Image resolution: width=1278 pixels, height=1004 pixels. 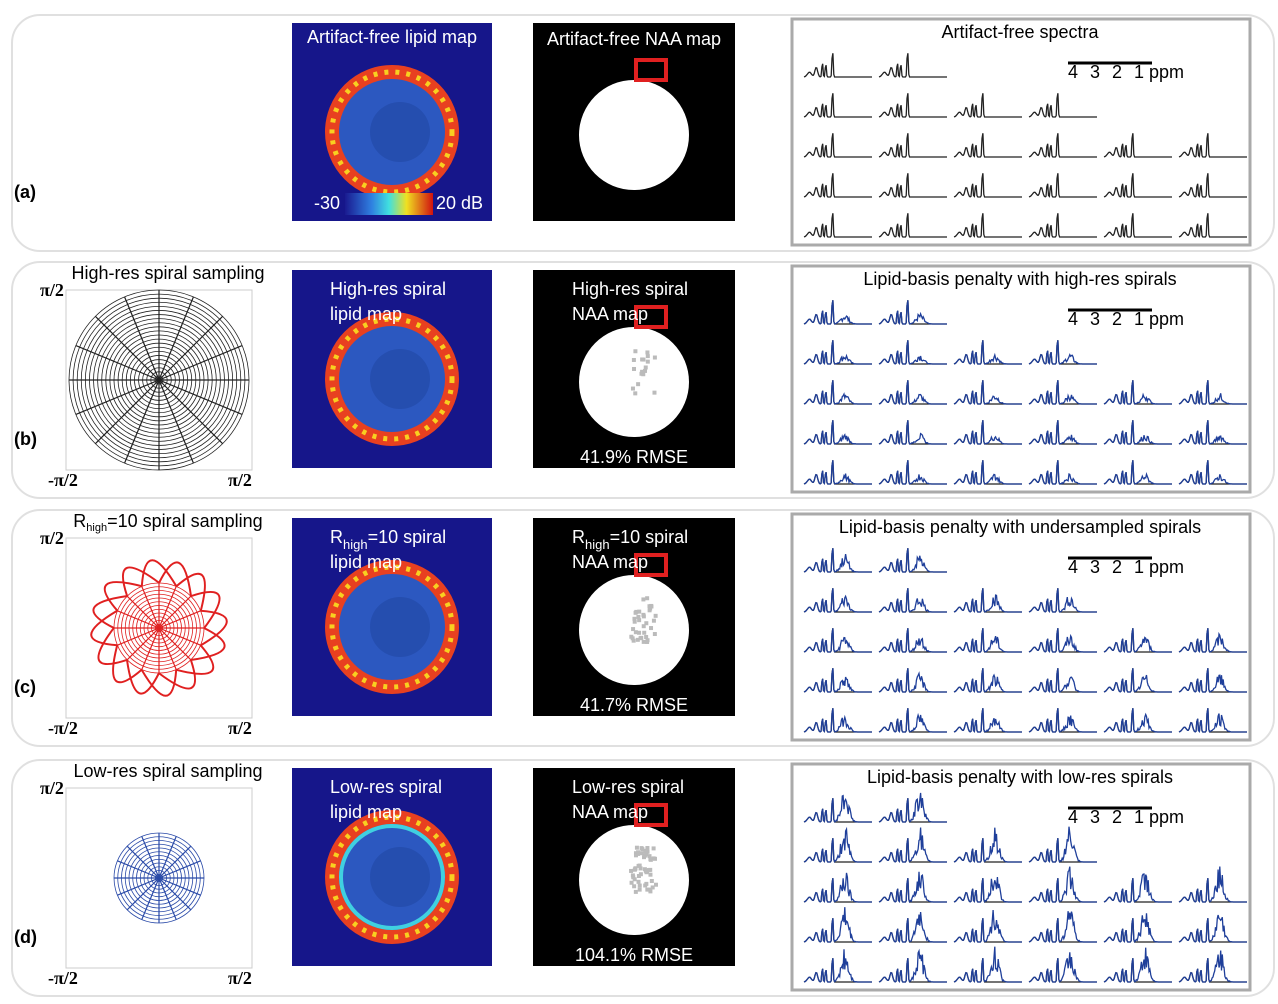 I want to click on naa-map-title: NAA map, so click(x=610, y=562).